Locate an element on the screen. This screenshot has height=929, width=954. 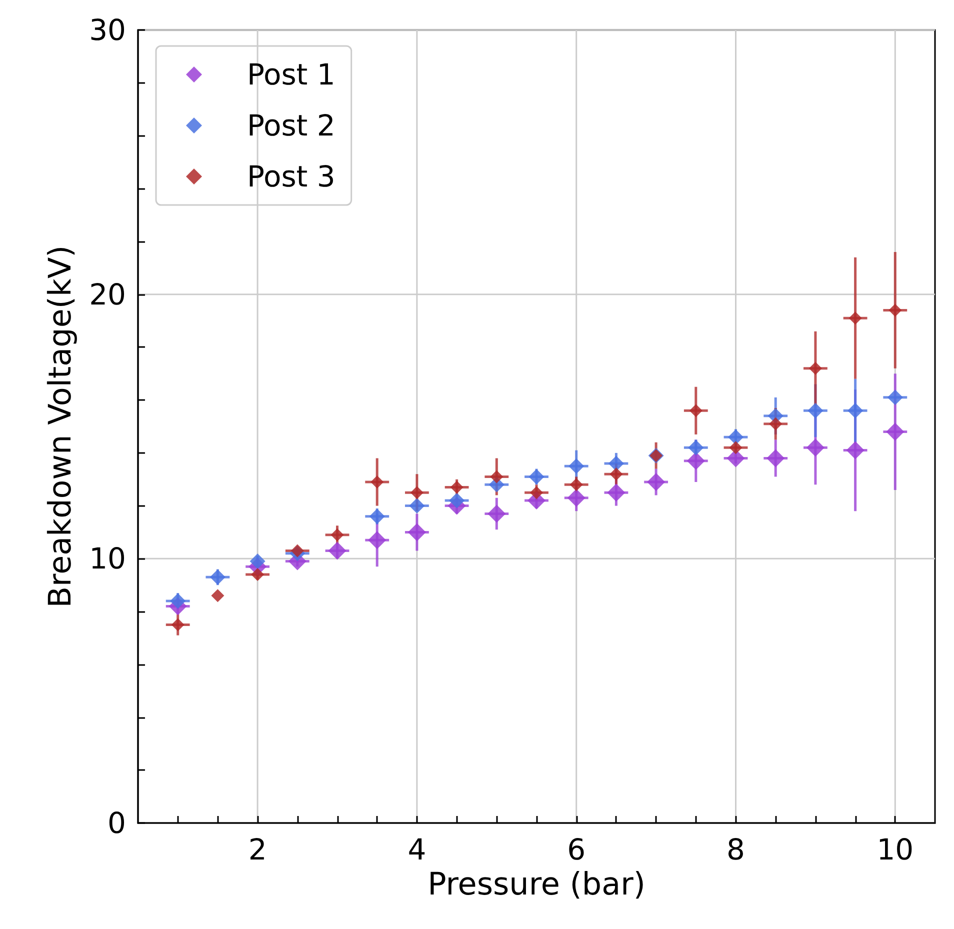
y-tick-label: 30 is located at coordinates (107, 30).